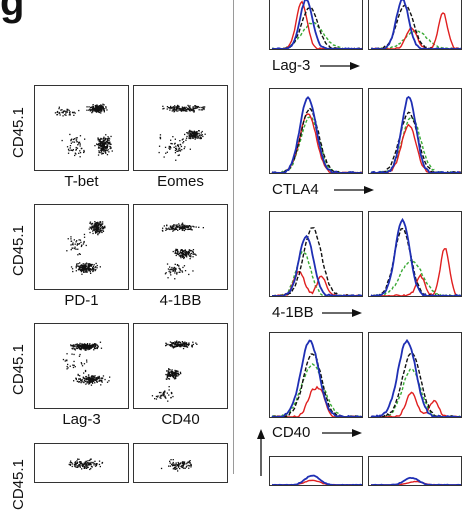 This screenshot has width=474, height=510. I want to click on histogram-curve-red, so click(416, 404).